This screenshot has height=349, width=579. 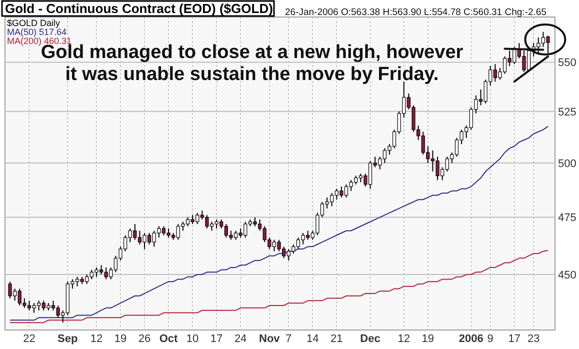 I want to click on y-tick-label: 500, so click(x=567, y=164).